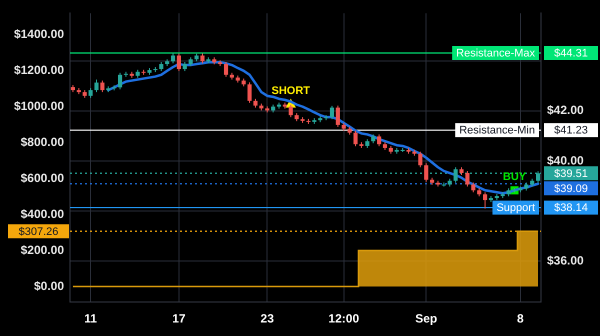 The width and height of the screenshot is (600, 336). I want to click on x-tick-label: Sep, so click(426, 319).